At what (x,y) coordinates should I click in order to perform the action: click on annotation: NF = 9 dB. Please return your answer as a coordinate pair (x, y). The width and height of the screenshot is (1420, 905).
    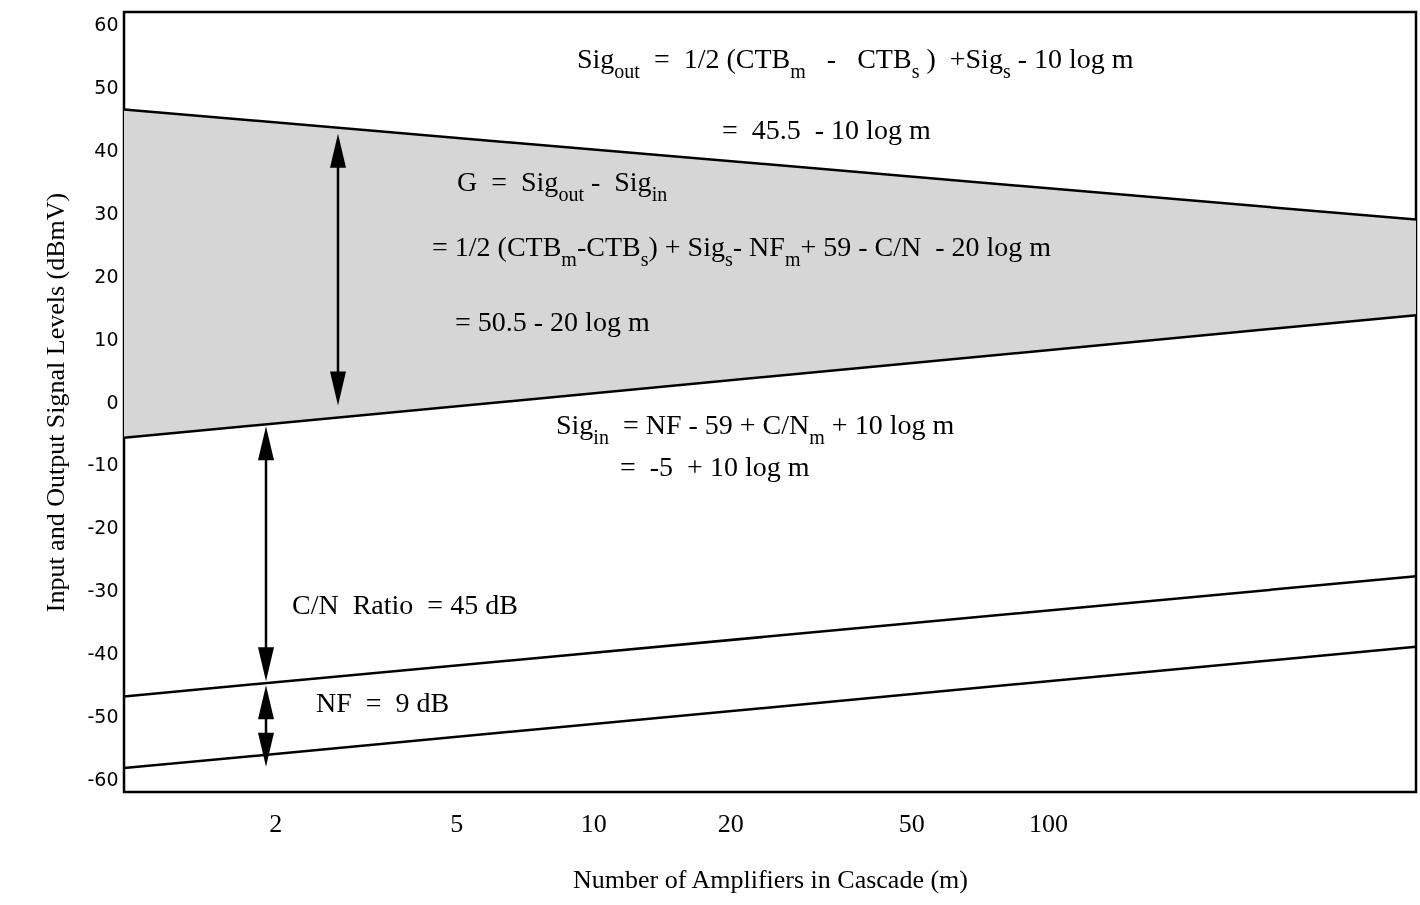
    Looking at the image, I should click on (383, 703).